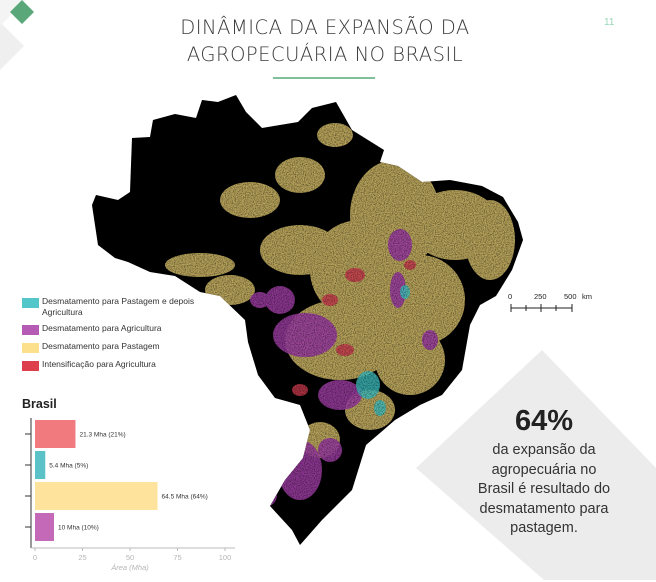  I want to click on scale-bar: 0 250 500 km, so click(555, 304).